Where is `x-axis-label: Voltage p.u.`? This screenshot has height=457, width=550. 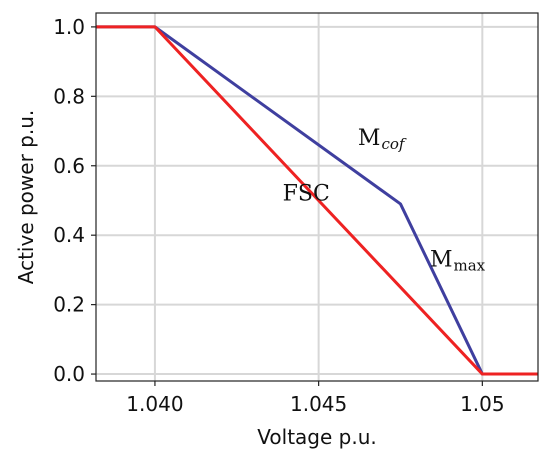 x-axis-label: Voltage p.u. is located at coordinates (316, 437).